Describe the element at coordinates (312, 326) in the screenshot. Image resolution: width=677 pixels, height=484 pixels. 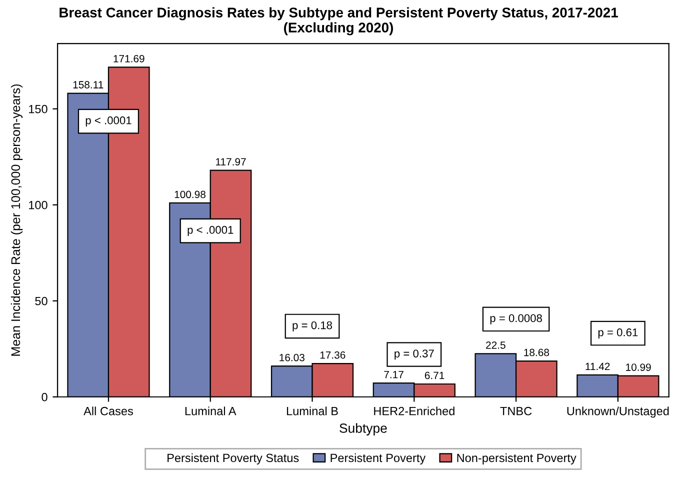
I see `annotation: p = 0.18` at that location.